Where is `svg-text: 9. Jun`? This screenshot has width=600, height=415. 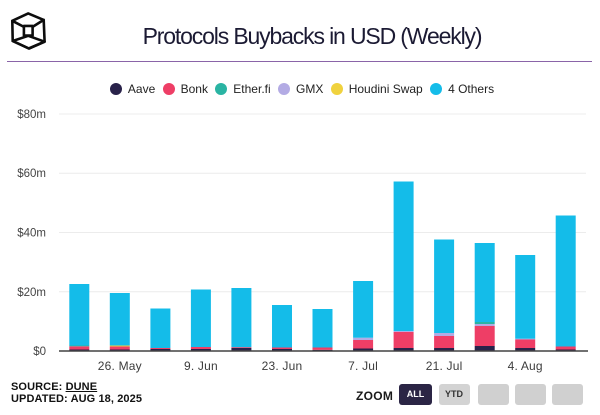
svg-text: 9. Jun is located at coordinates (201, 366).